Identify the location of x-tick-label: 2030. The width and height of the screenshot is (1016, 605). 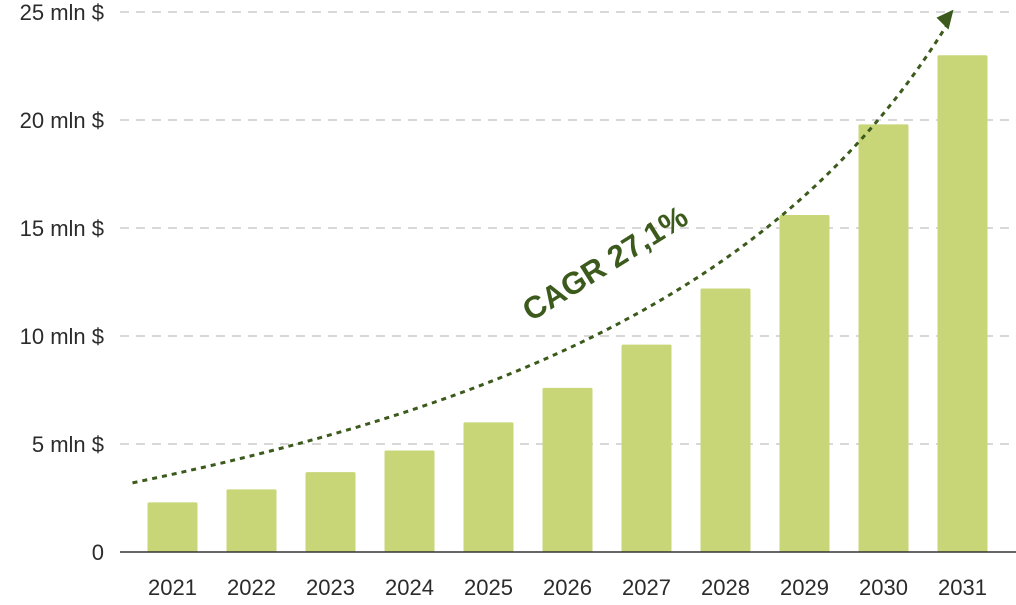
(883, 587).